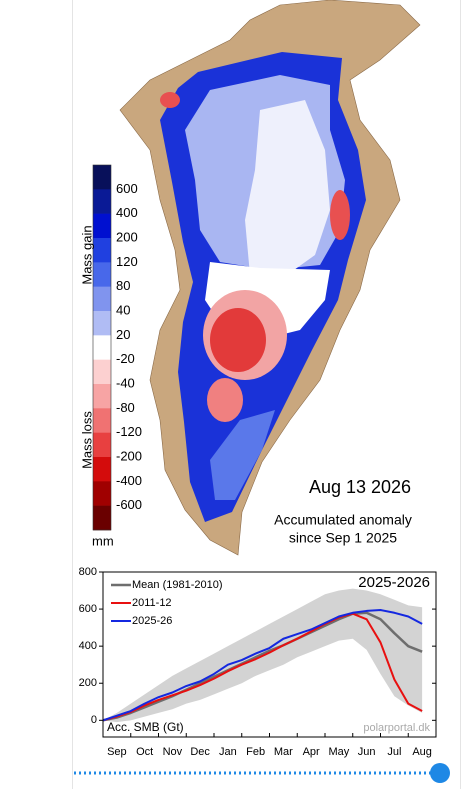 The height and width of the screenshot is (794, 471). What do you see at coordinates (123, 309) in the screenshot?
I see `colorbar-label: 40` at bounding box center [123, 309].